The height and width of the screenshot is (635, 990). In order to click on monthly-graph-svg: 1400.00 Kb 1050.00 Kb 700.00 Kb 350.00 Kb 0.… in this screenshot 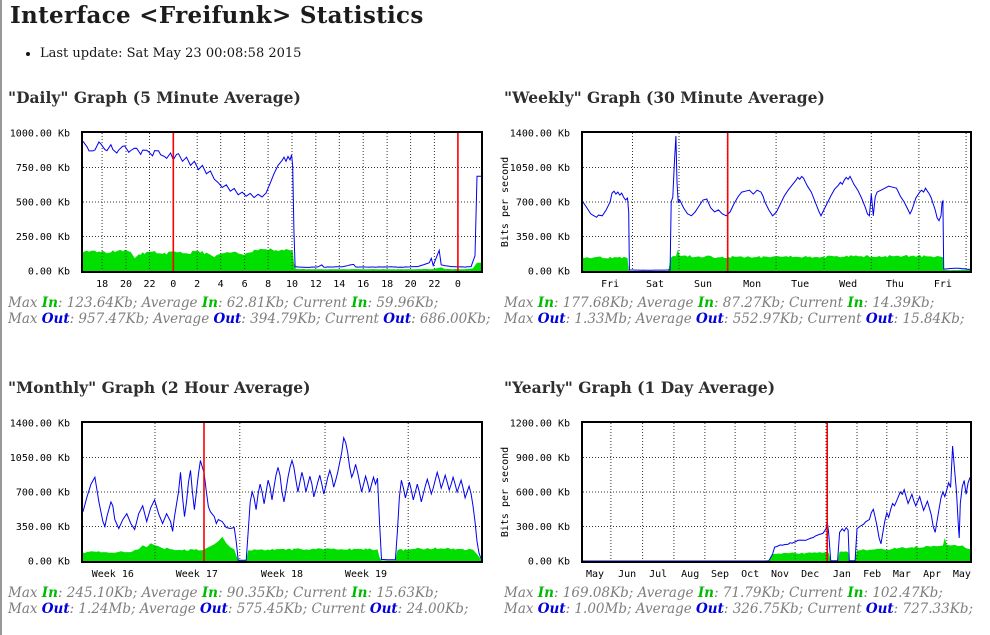, I will do `click(246, 499)`.